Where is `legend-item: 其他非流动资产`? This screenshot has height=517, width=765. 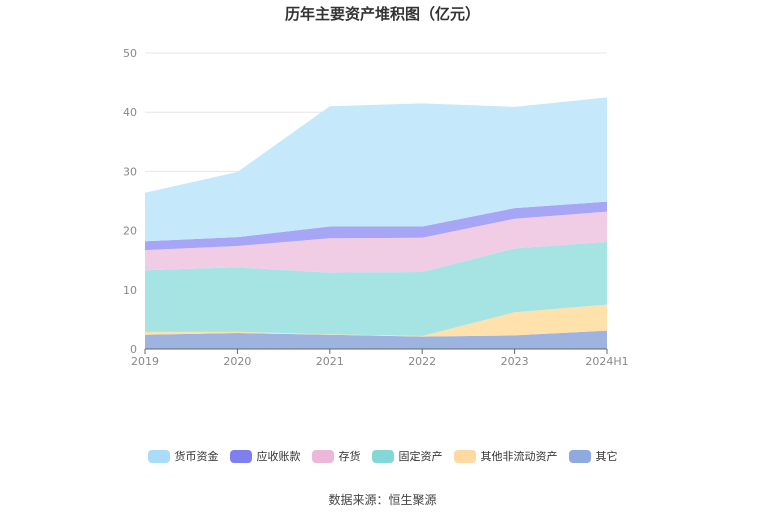 legend-item: 其他非流动资产 is located at coordinates (505, 456).